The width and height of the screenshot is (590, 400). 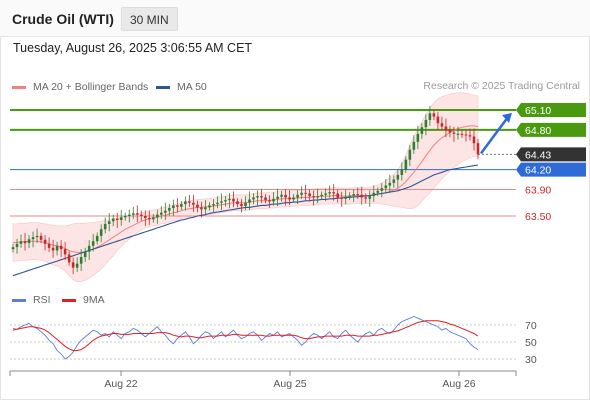 What do you see at coordinates (531, 343) in the screenshot?
I see `rsi-tick-50: 50` at bounding box center [531, 343].